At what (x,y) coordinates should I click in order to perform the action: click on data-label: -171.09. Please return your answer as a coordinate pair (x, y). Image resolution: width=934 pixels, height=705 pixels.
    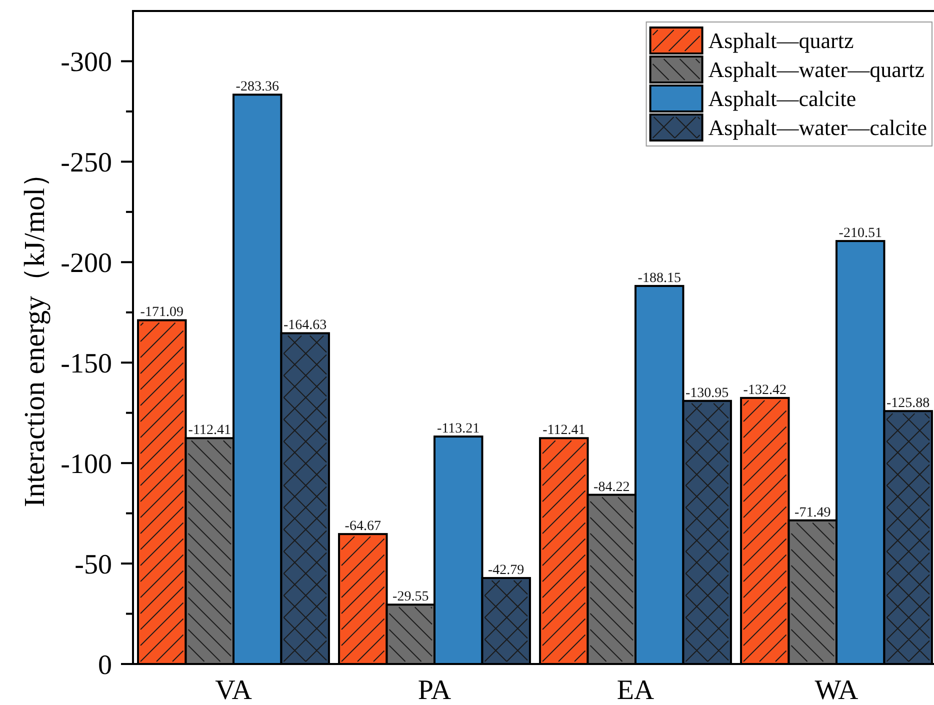
    Looking at the image, I should click on (162, 312).